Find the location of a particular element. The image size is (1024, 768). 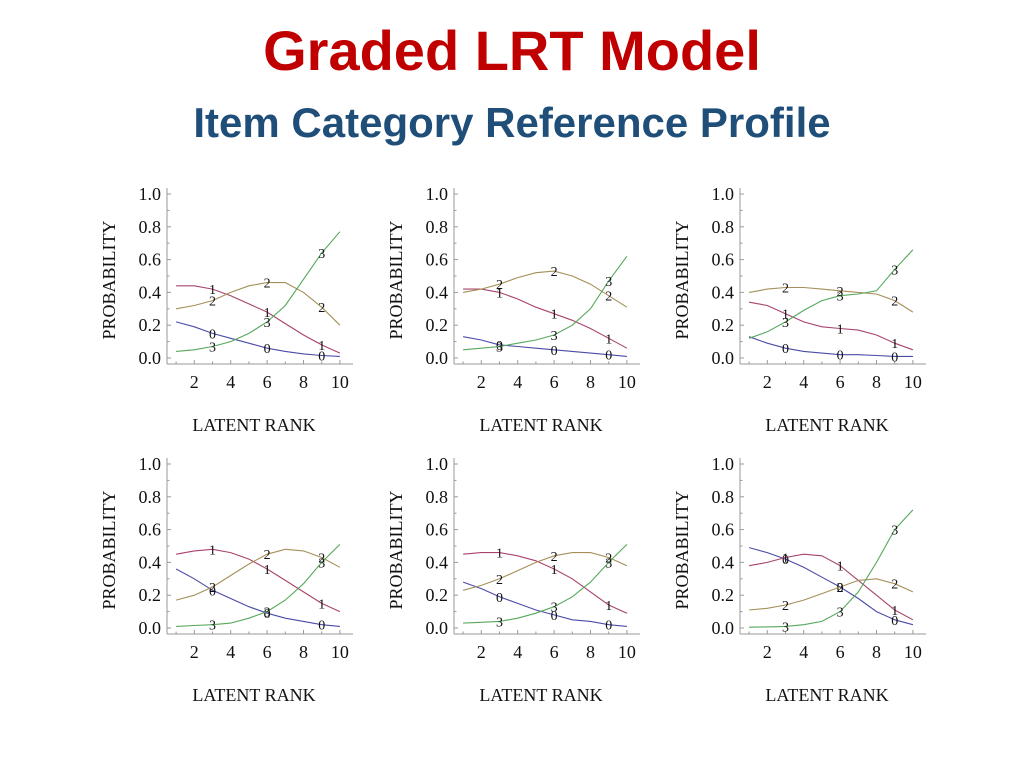

slide-subtitle: Item Category Reference Profile is located at coordinates (512, 122).